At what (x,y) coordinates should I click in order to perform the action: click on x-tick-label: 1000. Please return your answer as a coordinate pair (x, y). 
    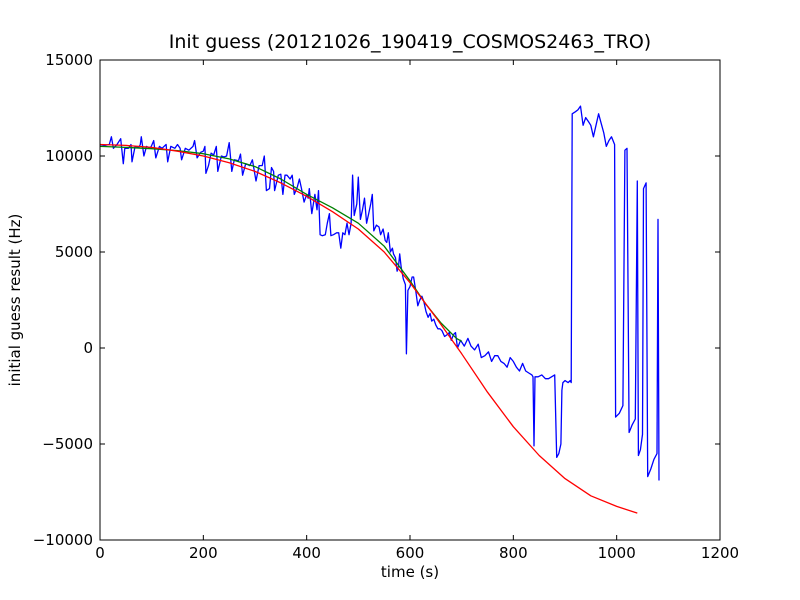
    Looking at the image, I should click on (617, 553).